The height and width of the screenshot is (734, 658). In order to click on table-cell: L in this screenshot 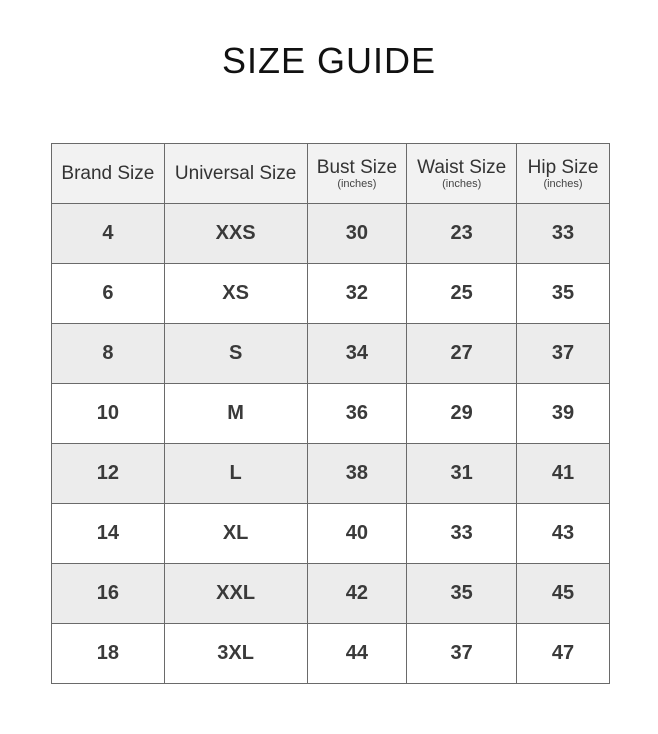, I will do `click(235, 473)`.